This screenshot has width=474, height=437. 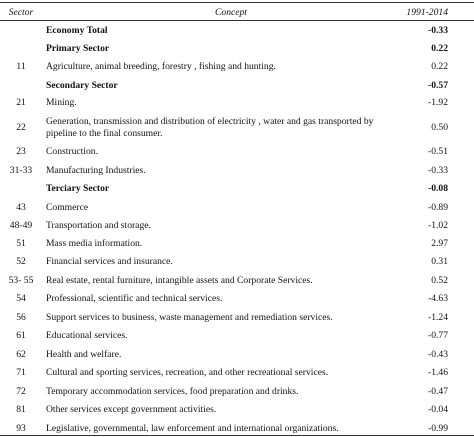 What do you see at coordinates (78, 188) in the screenshot?
I see `concept-text: Terciary Sector` at bounding box center [78, 188].